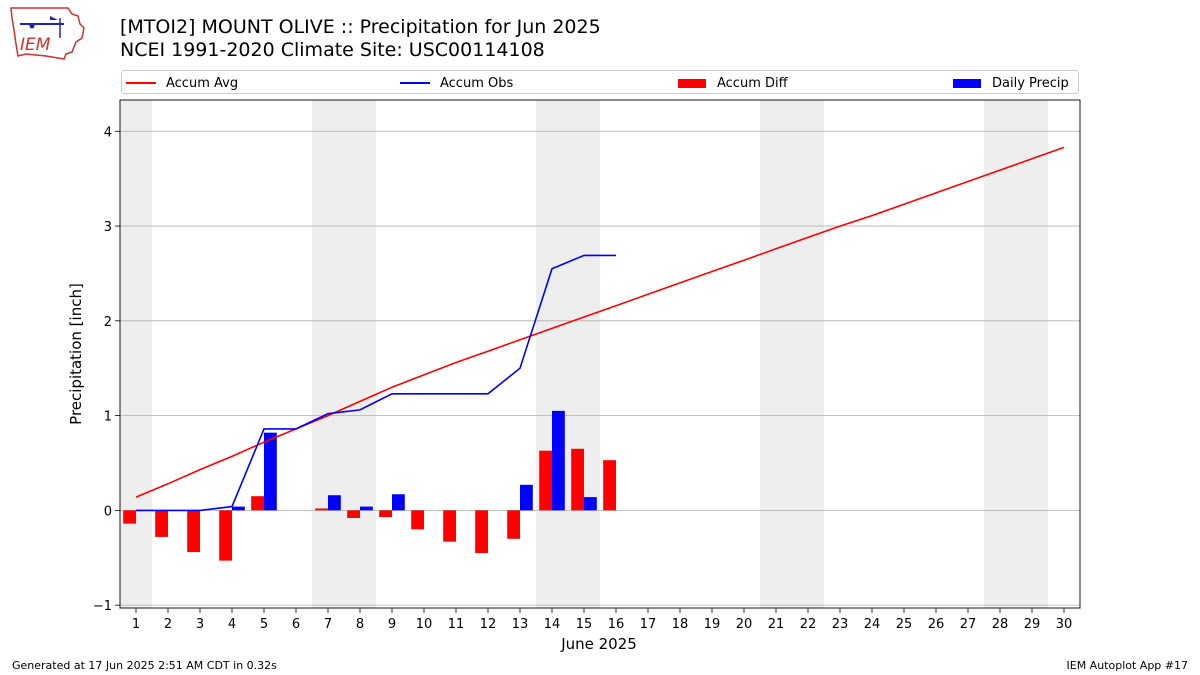 The height and width of the screenshot is (675, 1200). What do you see at coordinates (1032, 624) in the screenshot?
I see `x-tick-label: 29` at bounding box center [1032, 624].